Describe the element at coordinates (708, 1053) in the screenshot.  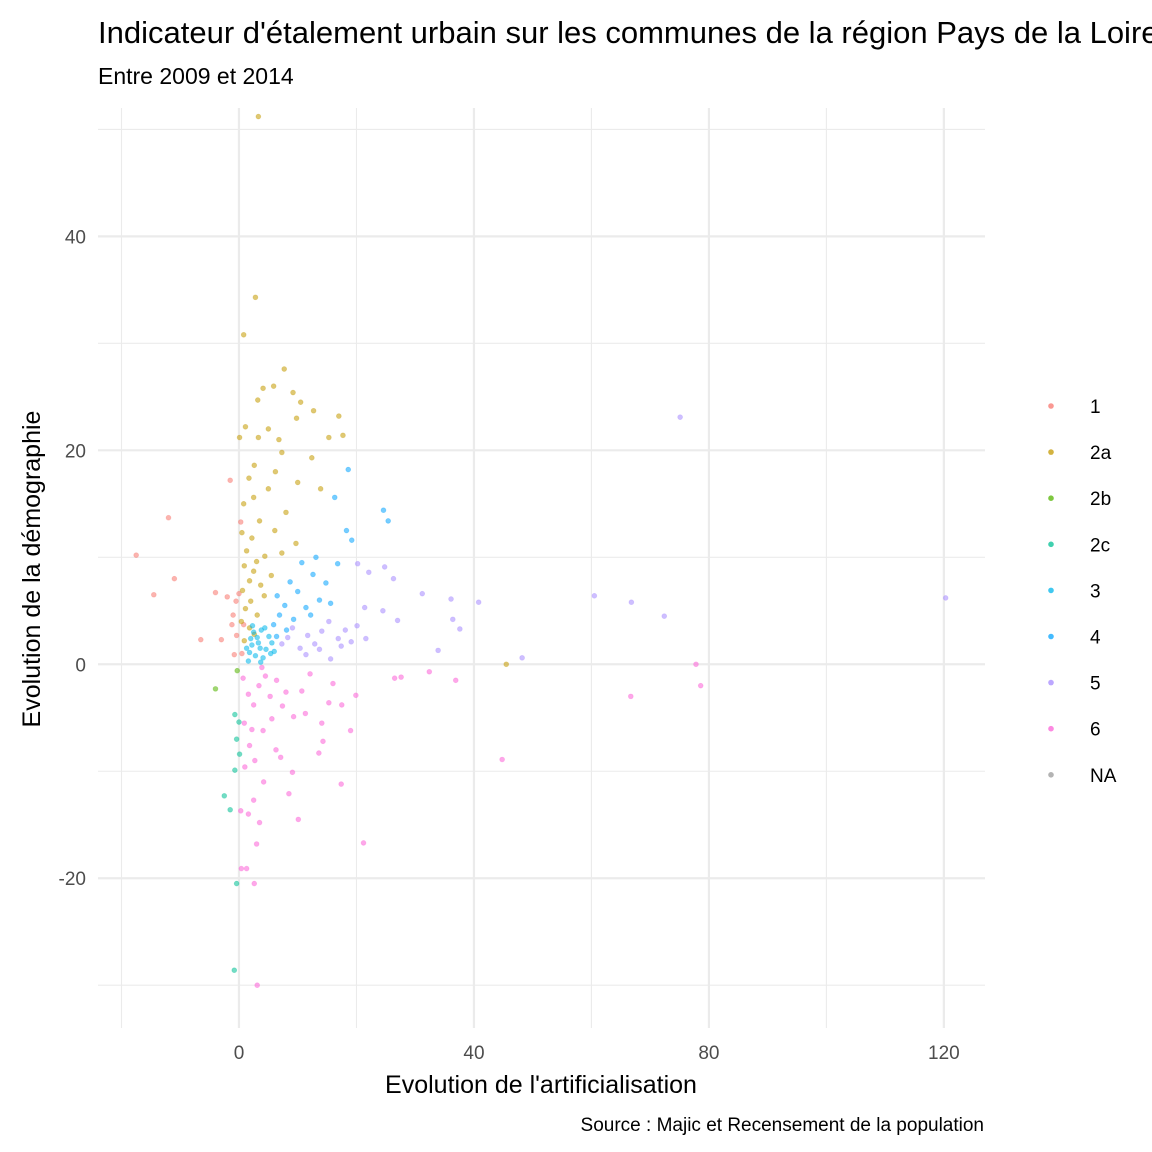
I see `x-tick-label: 80` at that location.